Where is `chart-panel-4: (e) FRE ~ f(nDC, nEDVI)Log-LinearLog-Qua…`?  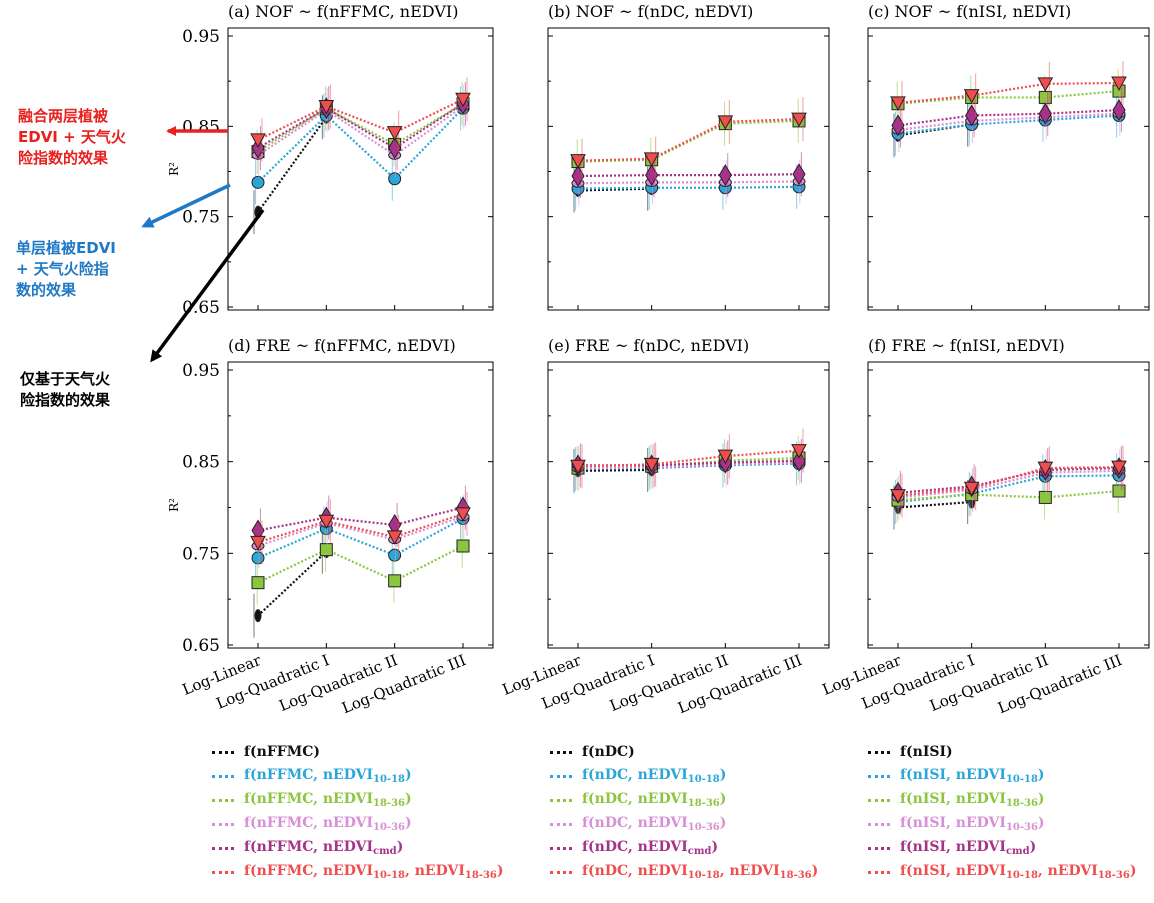
chart-panel-4: (e) FRE ~ f(nDC, nEDVI)Log-LinearLog-Qua… is located at coordinates (665, 526).